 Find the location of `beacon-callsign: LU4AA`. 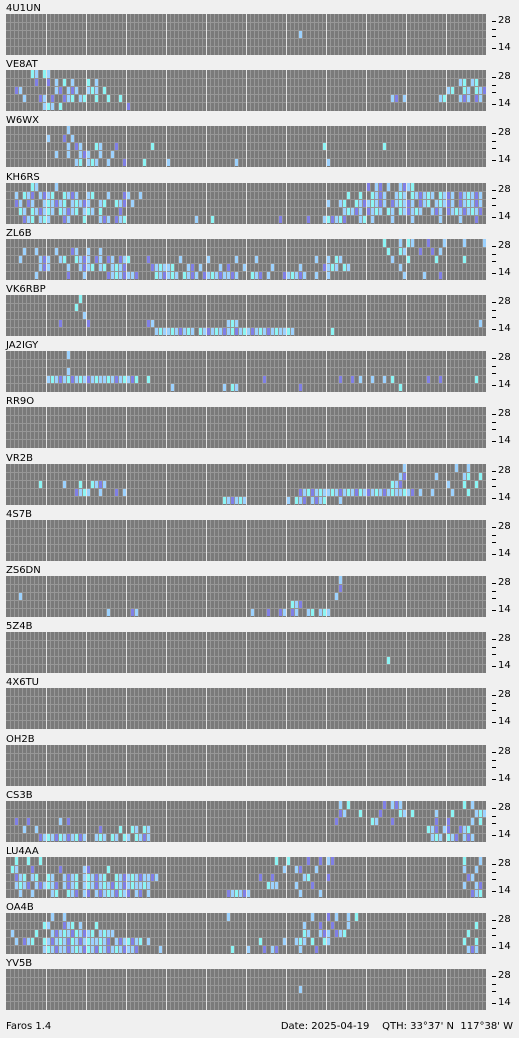

beacon-callsign: LU4AA is located at coordinates (22, 851).